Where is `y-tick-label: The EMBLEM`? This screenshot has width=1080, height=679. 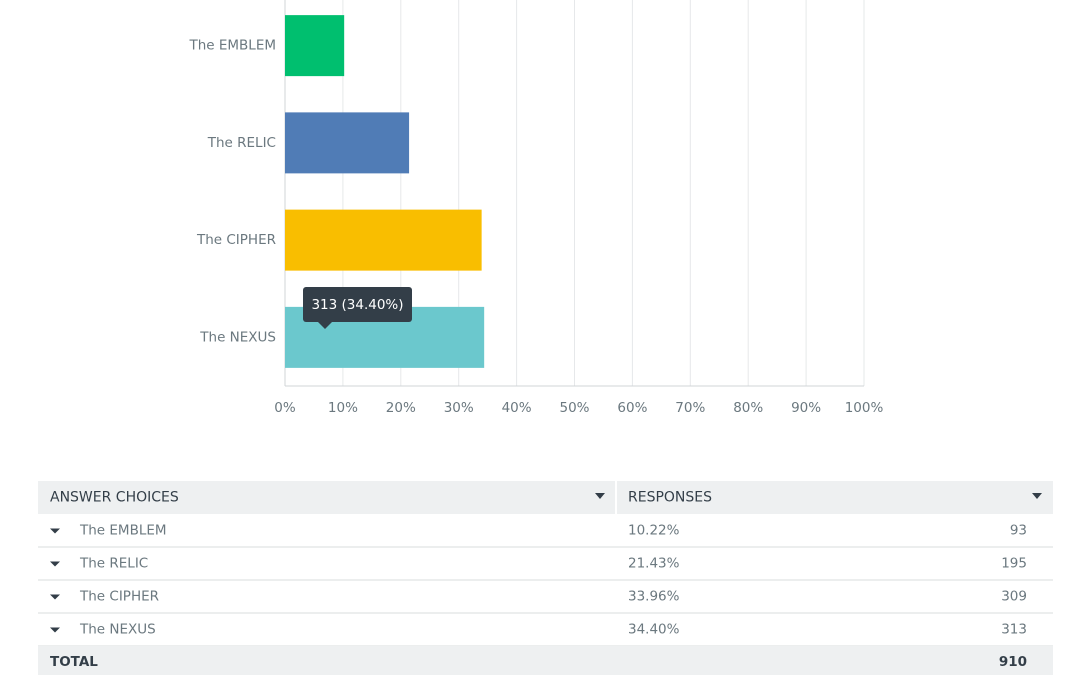
y-tick-label: The EMBLEM is located at coordinates (232, 46).